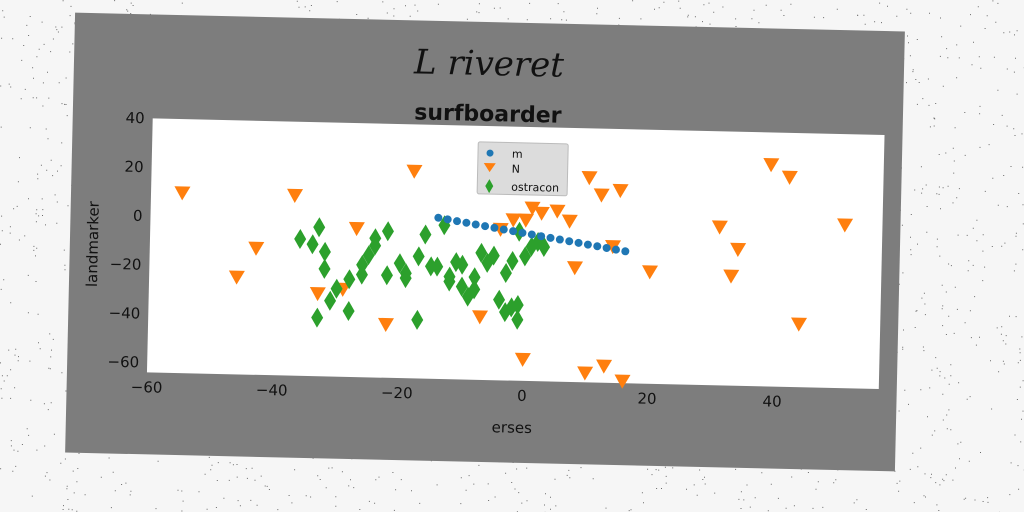  I want to click on y-tick-label: 20, so click(133, 167).